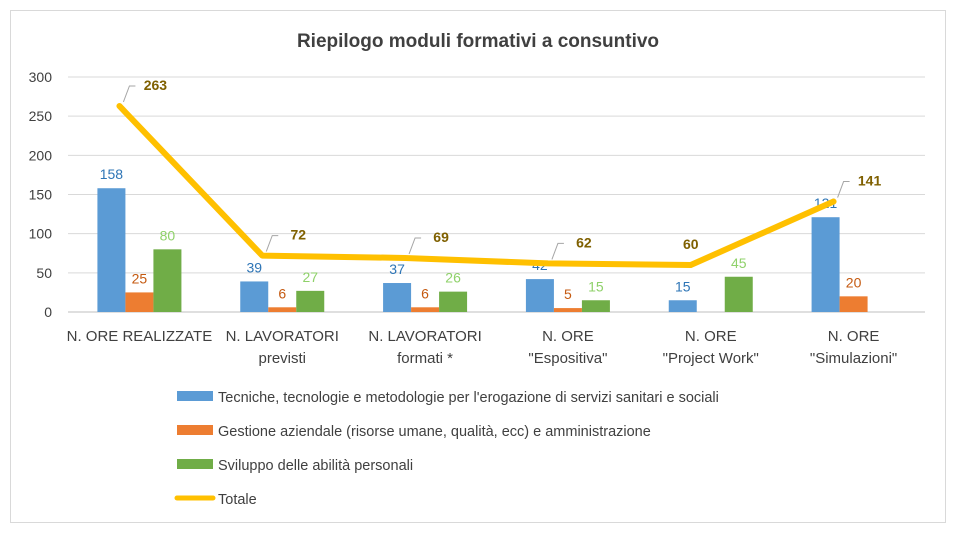  Describe the element at coordinates (168, 235) in the screenshot. I see `data-label: 80` at that location.